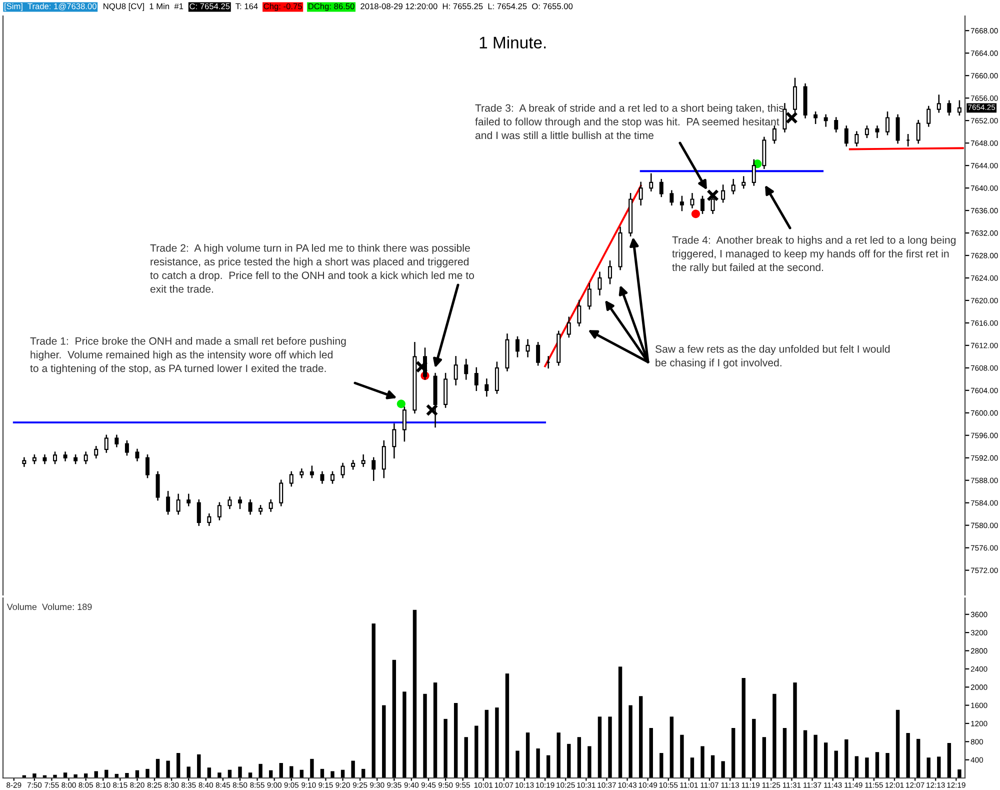  What do you see at coordinates (331, 7) in the screenshot?
I see `text: DChg: 86.50` at bounding box center [331, 7].